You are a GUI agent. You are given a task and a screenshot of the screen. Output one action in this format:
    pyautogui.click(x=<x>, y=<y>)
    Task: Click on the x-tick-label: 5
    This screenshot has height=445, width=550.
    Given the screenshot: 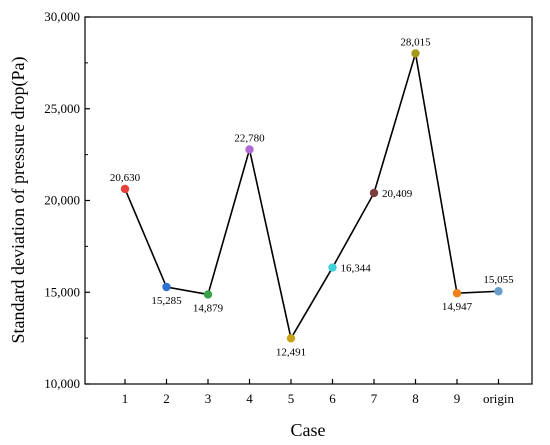 What is the action you would take?
    pyautogui.click(x=291, y=398)
    